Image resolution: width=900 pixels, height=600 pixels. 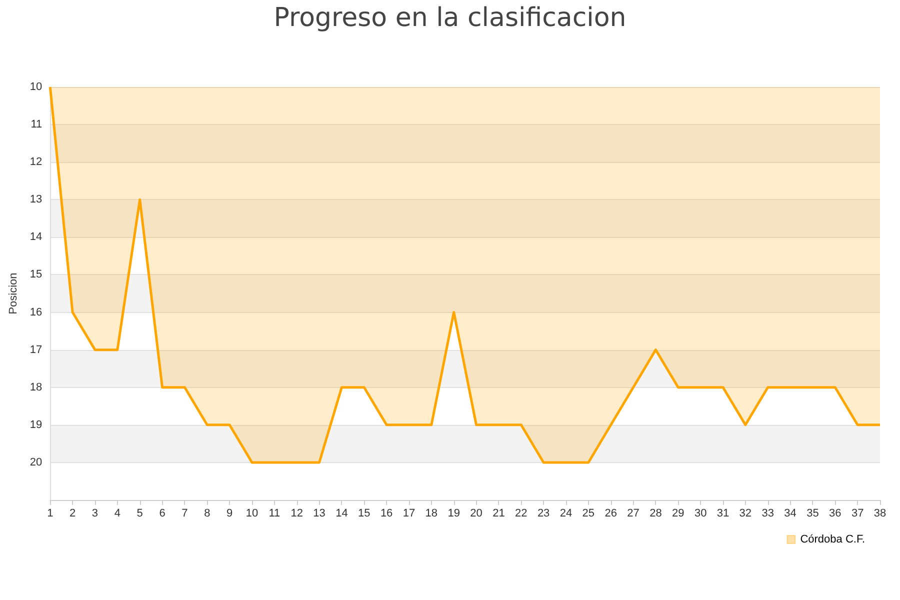 What do you see at coordinates (566, 514) in the screenshot?
I see `x-tick-label: 24` at bounding box center [566, 514].